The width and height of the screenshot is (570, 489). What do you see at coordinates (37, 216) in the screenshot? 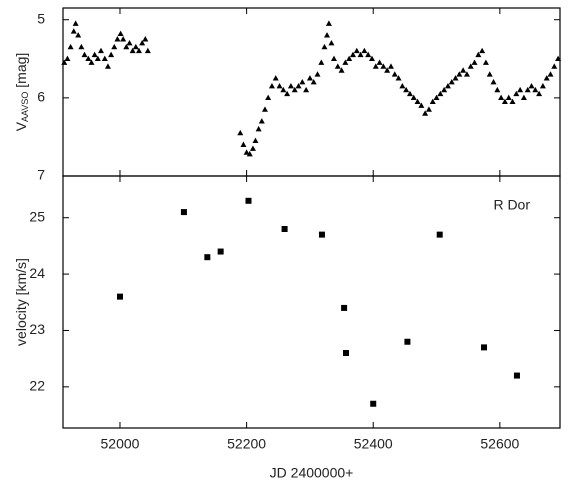
I see `y-tick-label: 25` at bounding box center [37, 216].